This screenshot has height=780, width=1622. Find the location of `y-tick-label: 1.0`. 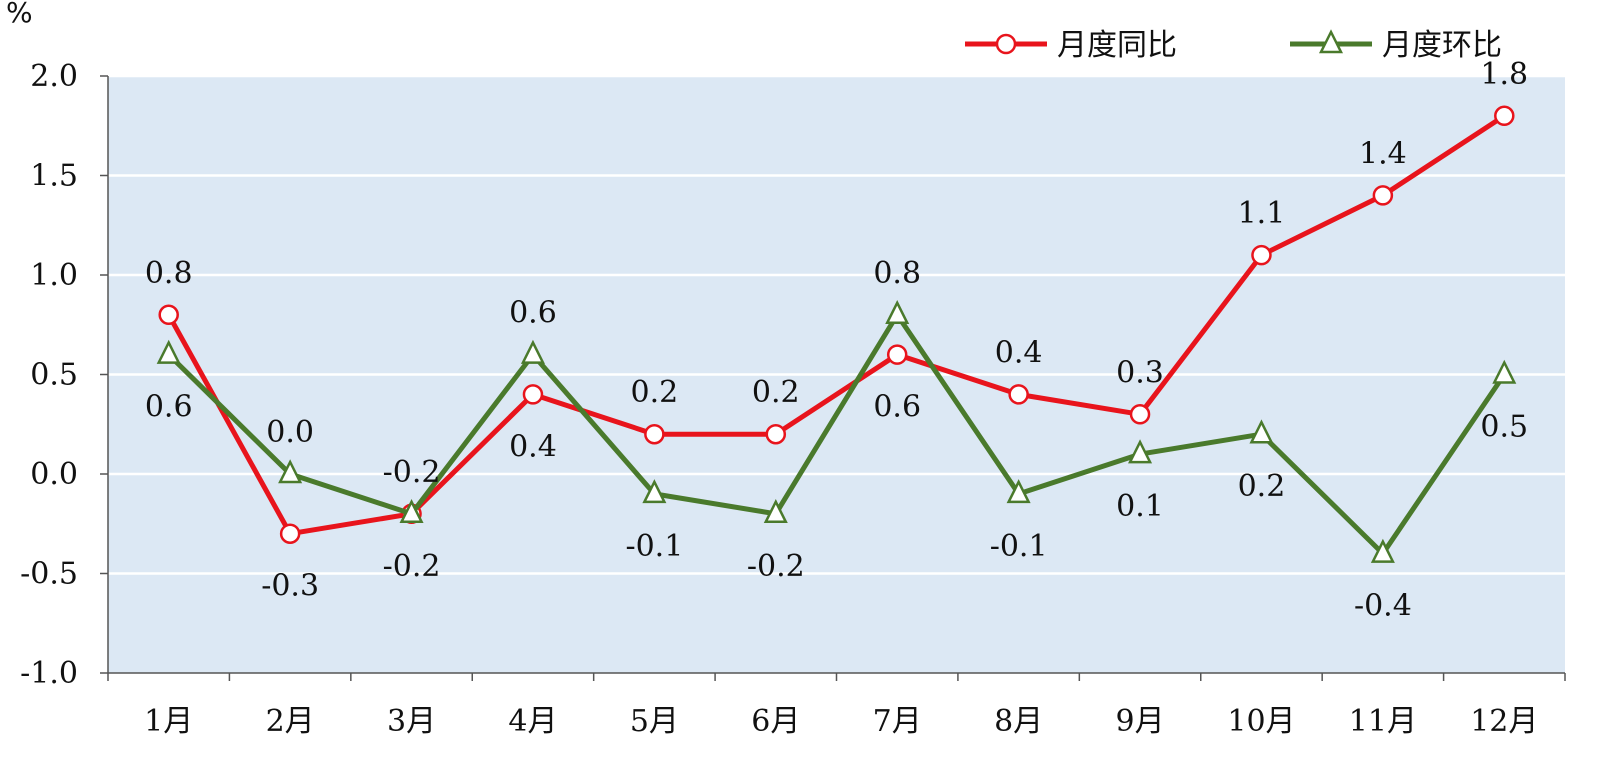

y-tick-label: 1.0 is located at coordinates (54, 275).